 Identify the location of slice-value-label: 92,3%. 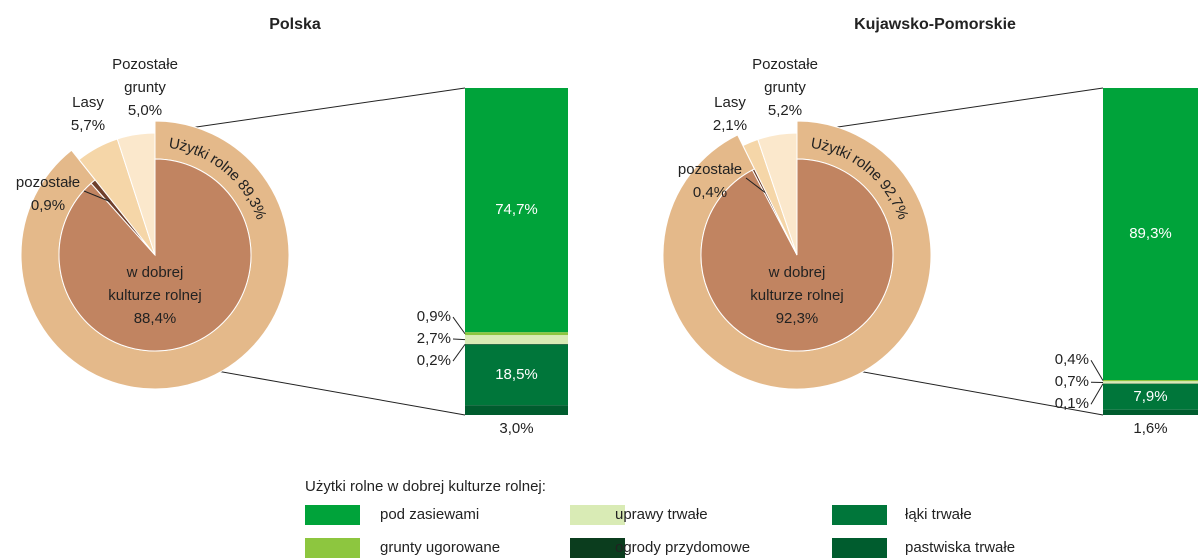
(797, 318).